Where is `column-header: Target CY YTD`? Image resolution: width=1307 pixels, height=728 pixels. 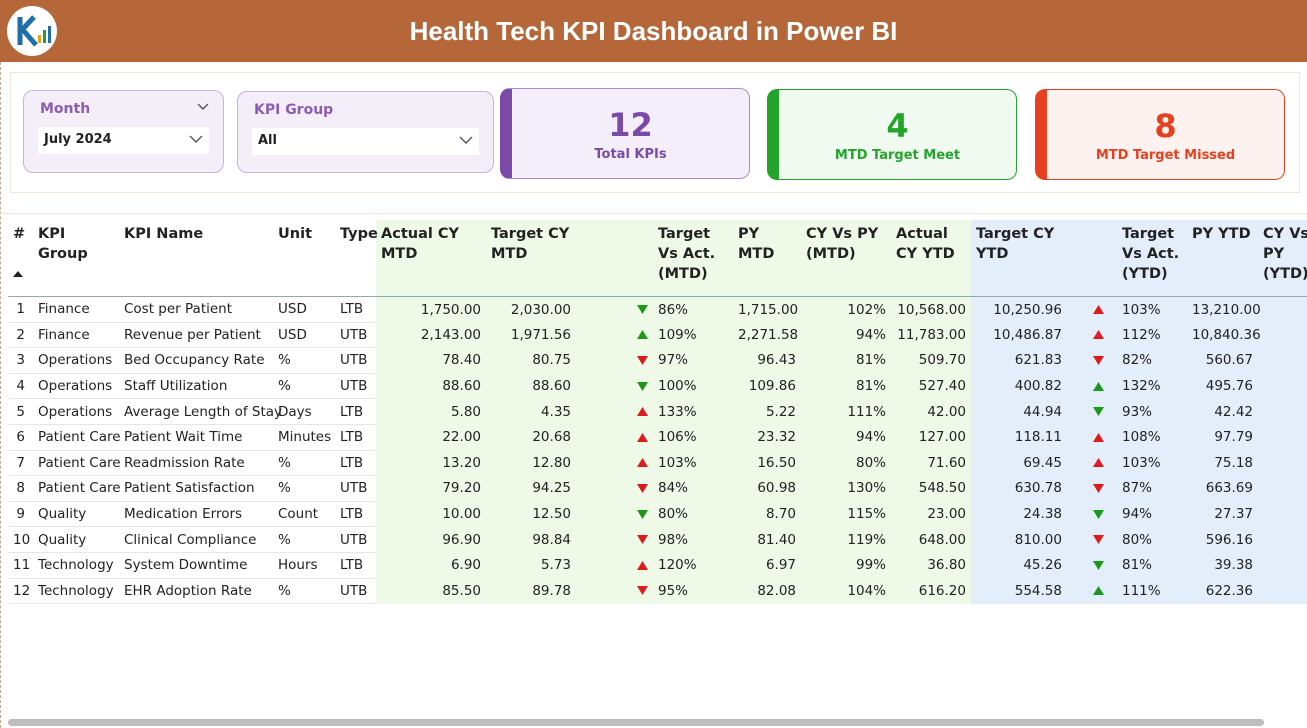
column-header: Target CY YTD is located at coordinates (1019, 258).